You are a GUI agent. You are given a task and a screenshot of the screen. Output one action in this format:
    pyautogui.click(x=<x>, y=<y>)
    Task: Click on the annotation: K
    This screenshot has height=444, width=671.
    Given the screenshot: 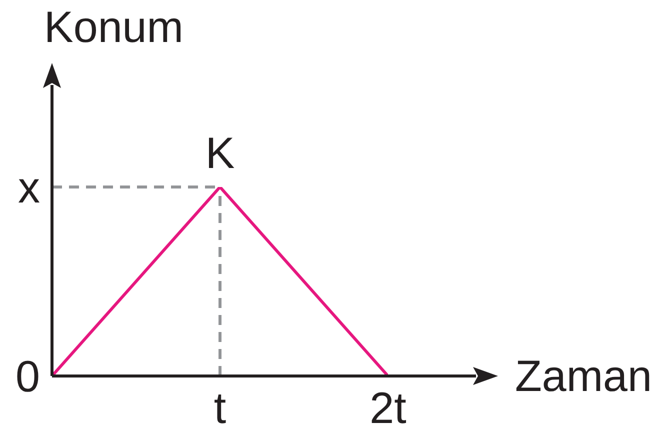 What is the action you would take?
    pyautogui.click(x=220, y=153)
    